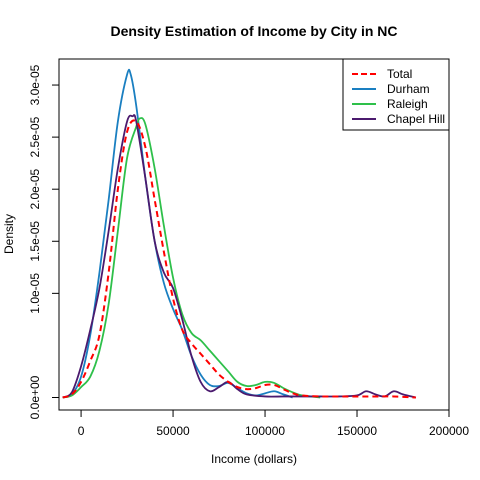  Describe the element at coordinates (35, 293) in the screenshot. I see `y-tick-label: 1.0e-05` at that location.